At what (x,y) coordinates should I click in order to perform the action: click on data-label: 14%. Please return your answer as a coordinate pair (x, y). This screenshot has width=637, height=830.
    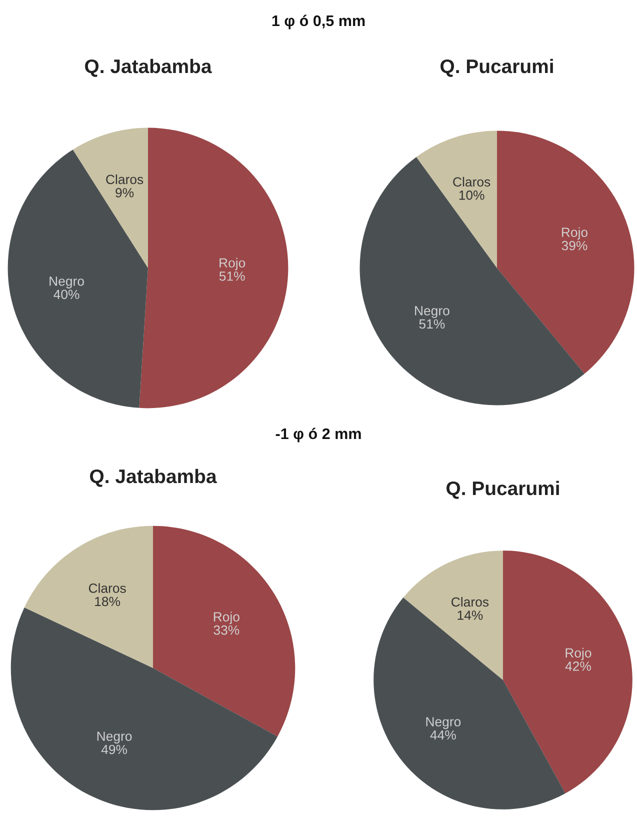
    Looking at the image, I should click on (470, 615).